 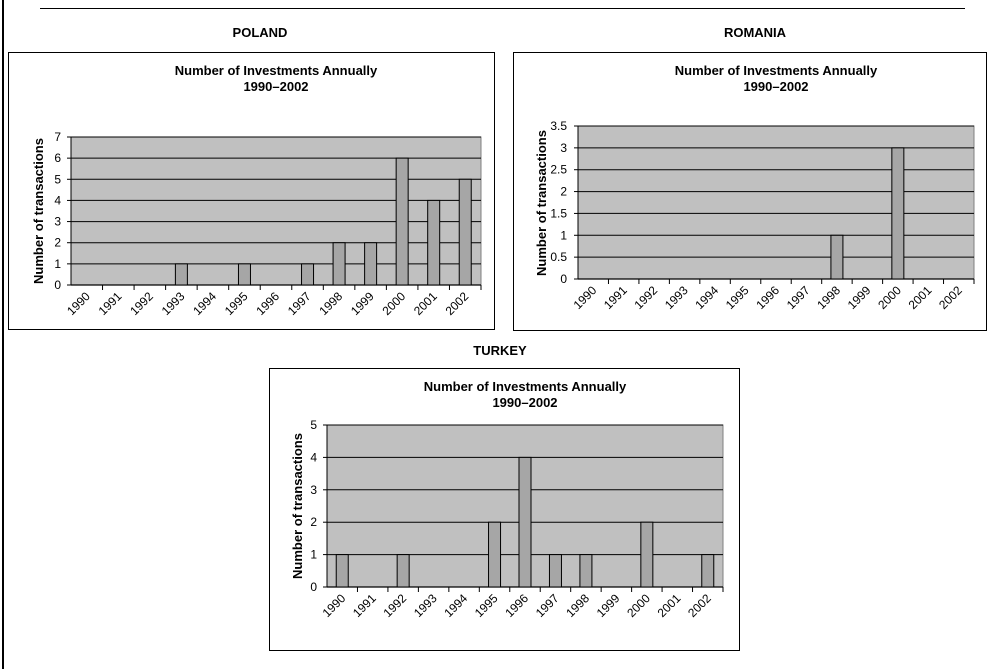 What do you see at coordinates (558, 170) in the screenshot?
I see `y-tick-label: 2.5` at bounding box center [558, 170].